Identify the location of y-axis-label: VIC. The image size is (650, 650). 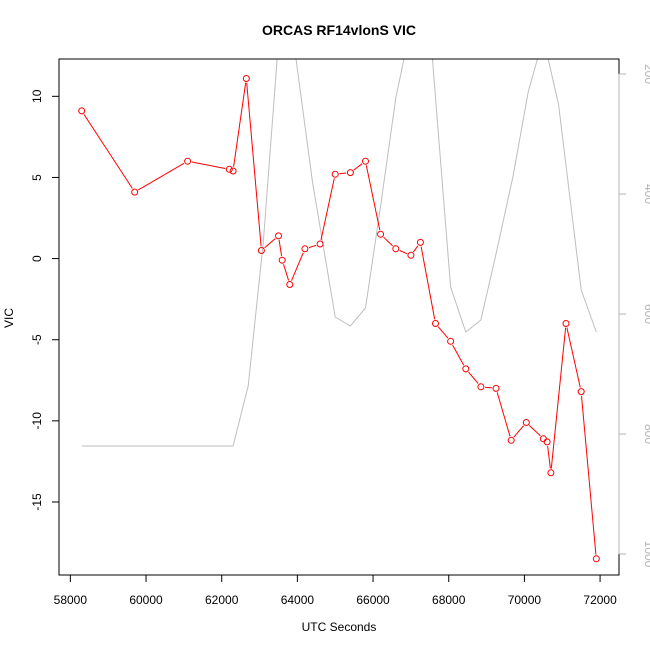
(9, 318).